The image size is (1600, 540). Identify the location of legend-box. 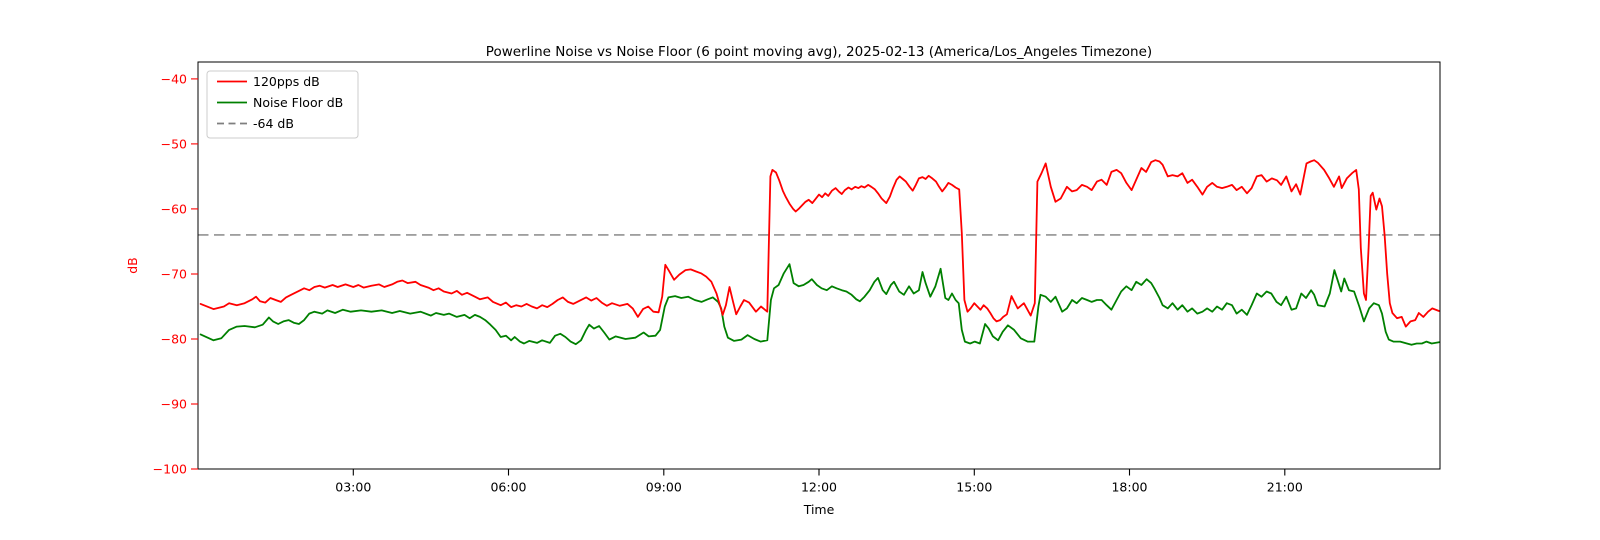
(282, 104).